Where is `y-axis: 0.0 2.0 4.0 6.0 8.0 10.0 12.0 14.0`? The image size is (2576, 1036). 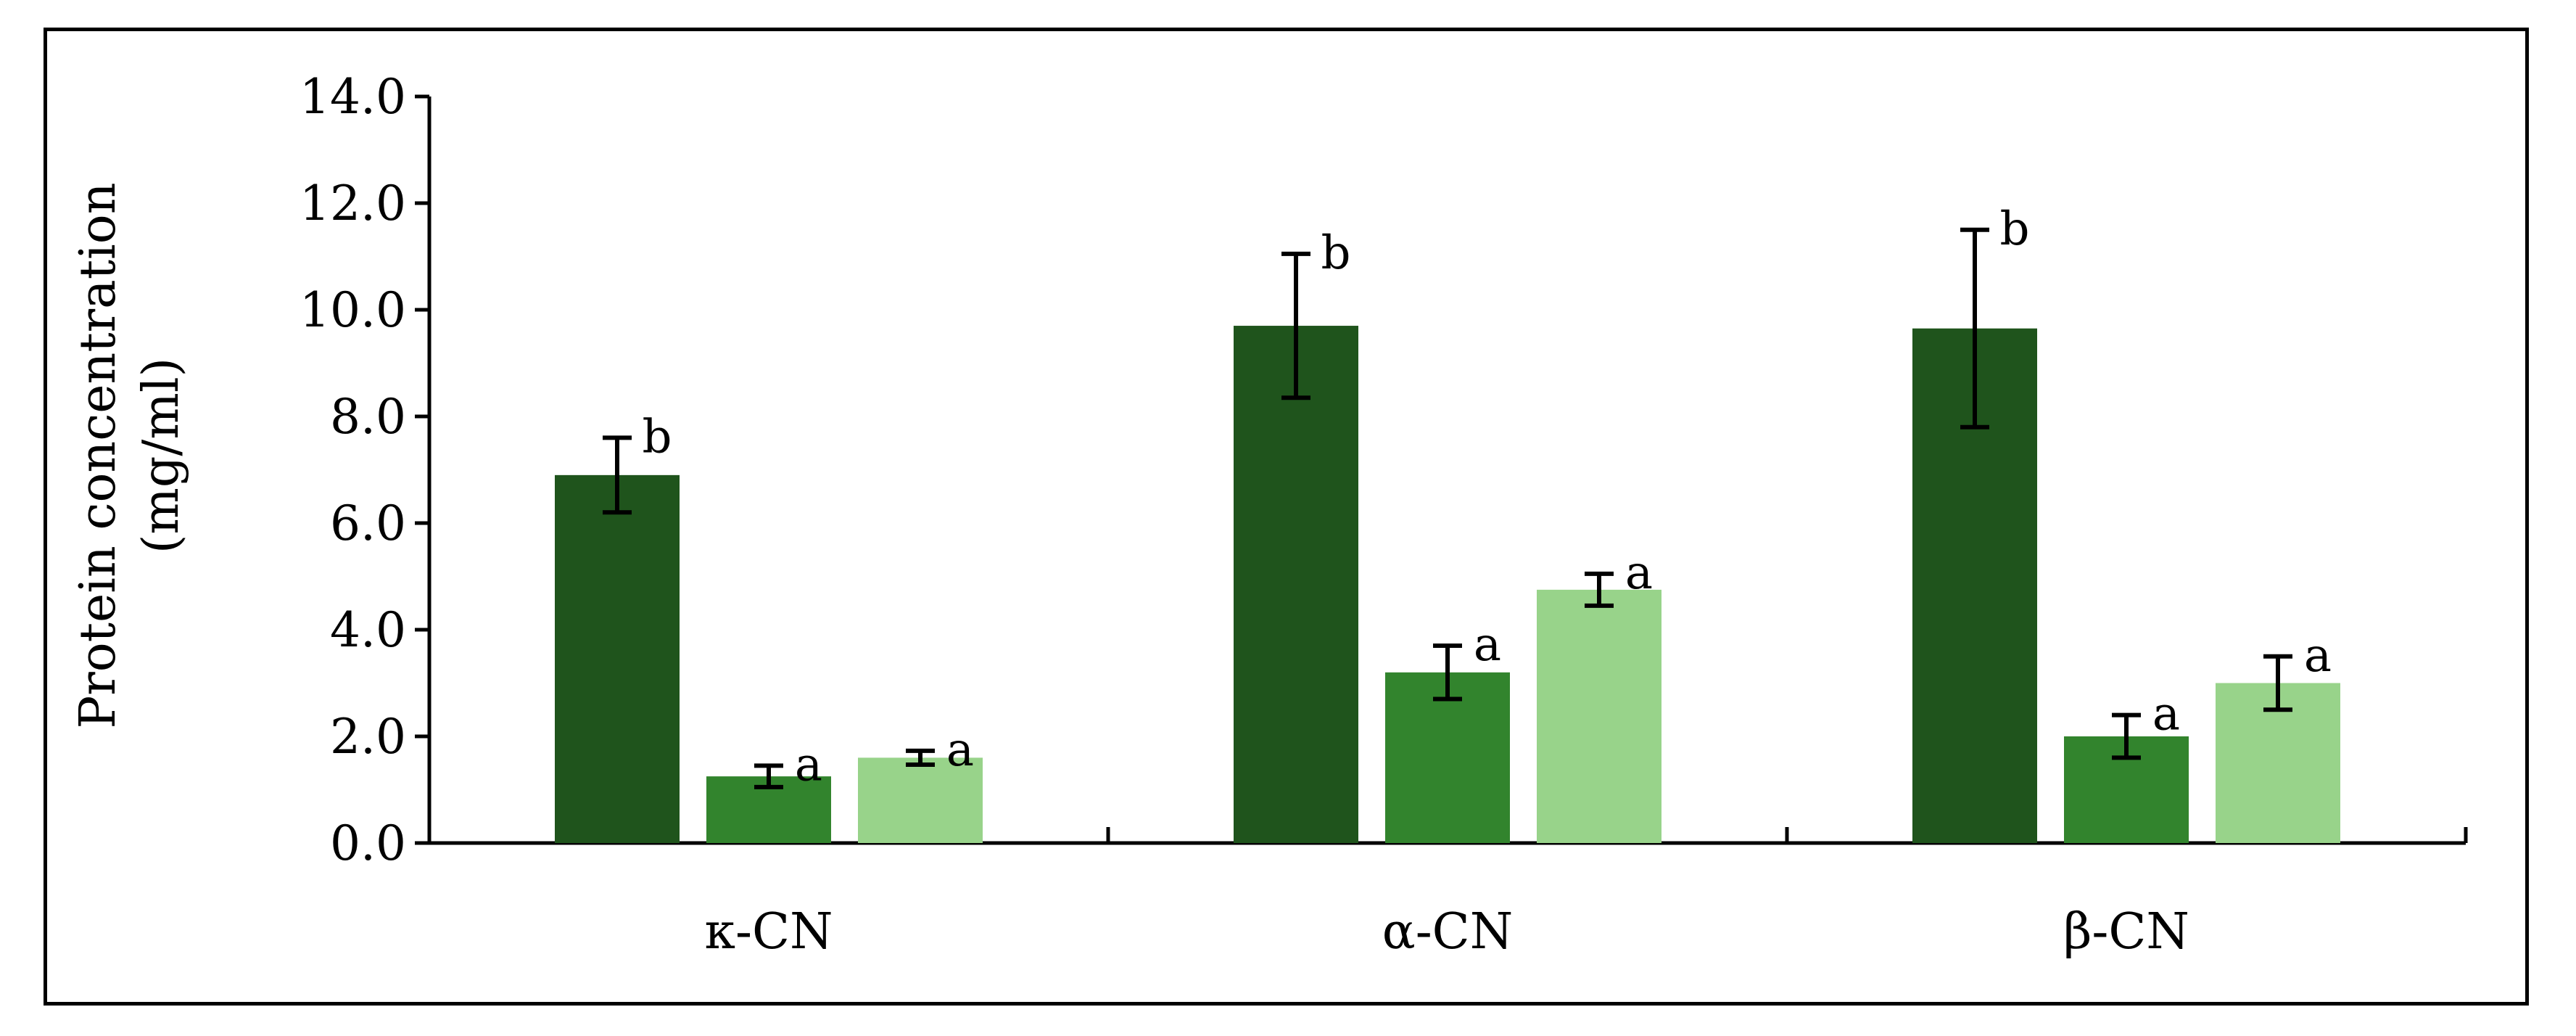
y-axis: 0.0 2.0 4.0 6.0 8.0 10.0 12.0 14.0 is located at coordinates (366, 470).